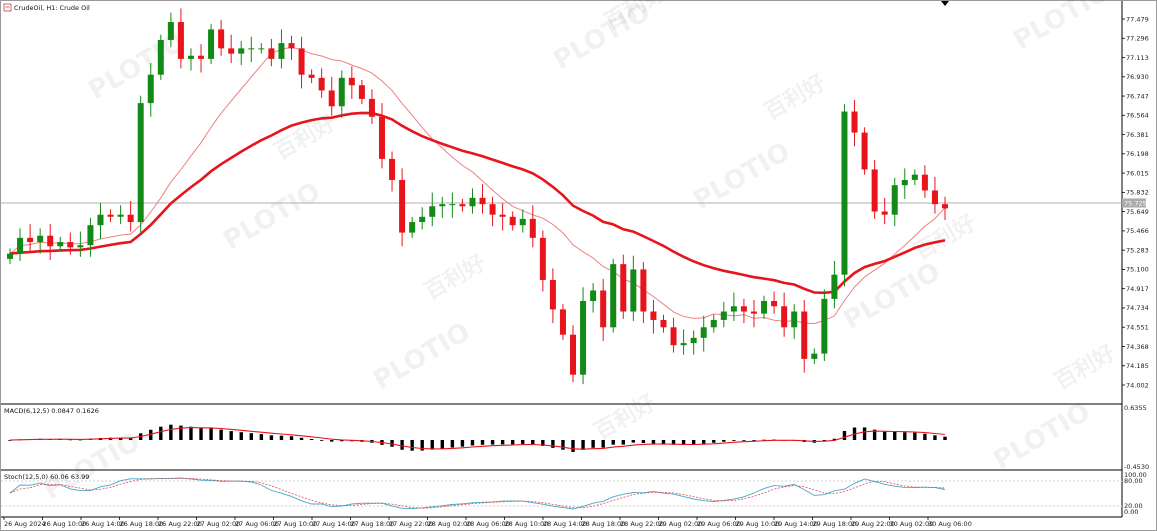  Describe the element at coordinates (1137, 347) in the screenshot. I see `price-tick-label: 74.368` at that location.